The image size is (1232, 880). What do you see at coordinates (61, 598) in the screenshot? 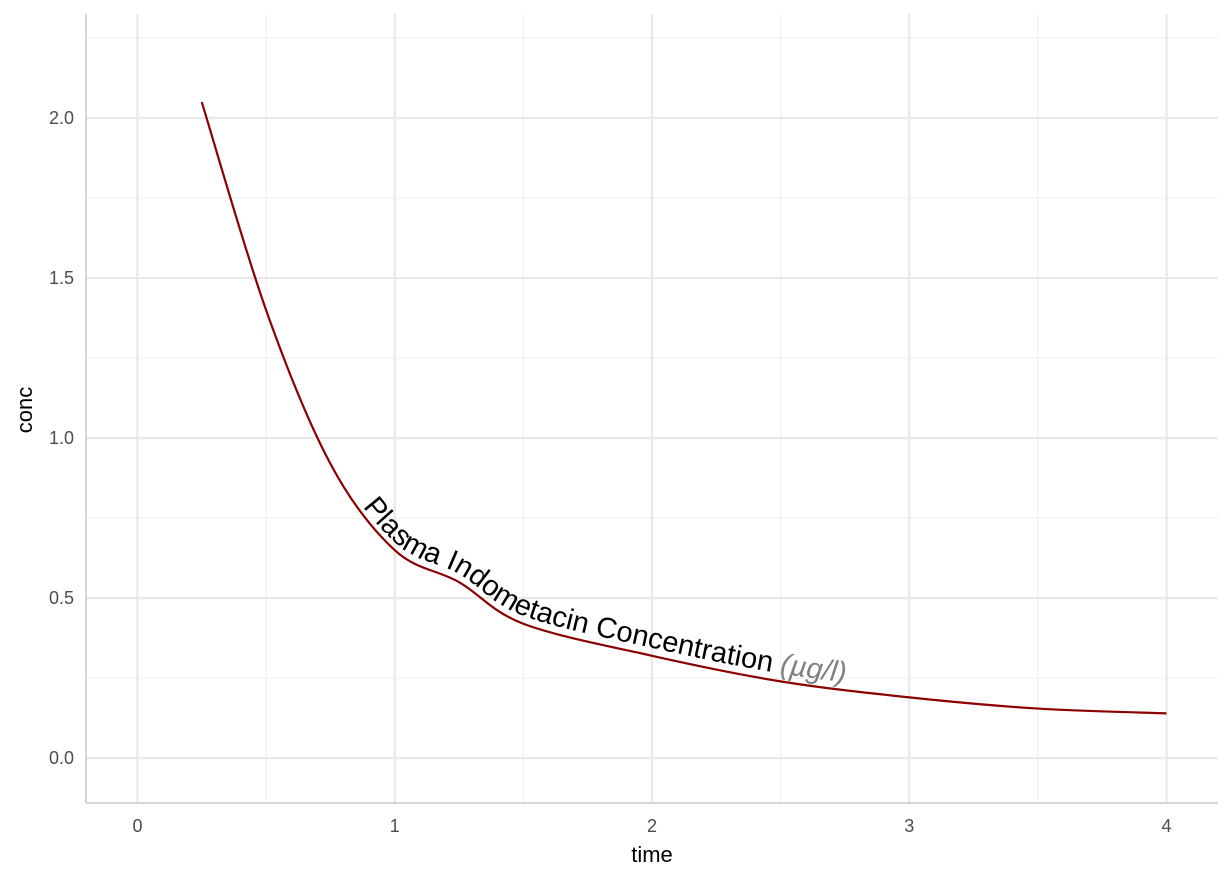
I see `y-tick-label: 0.5` at bounding box center [61, 598].